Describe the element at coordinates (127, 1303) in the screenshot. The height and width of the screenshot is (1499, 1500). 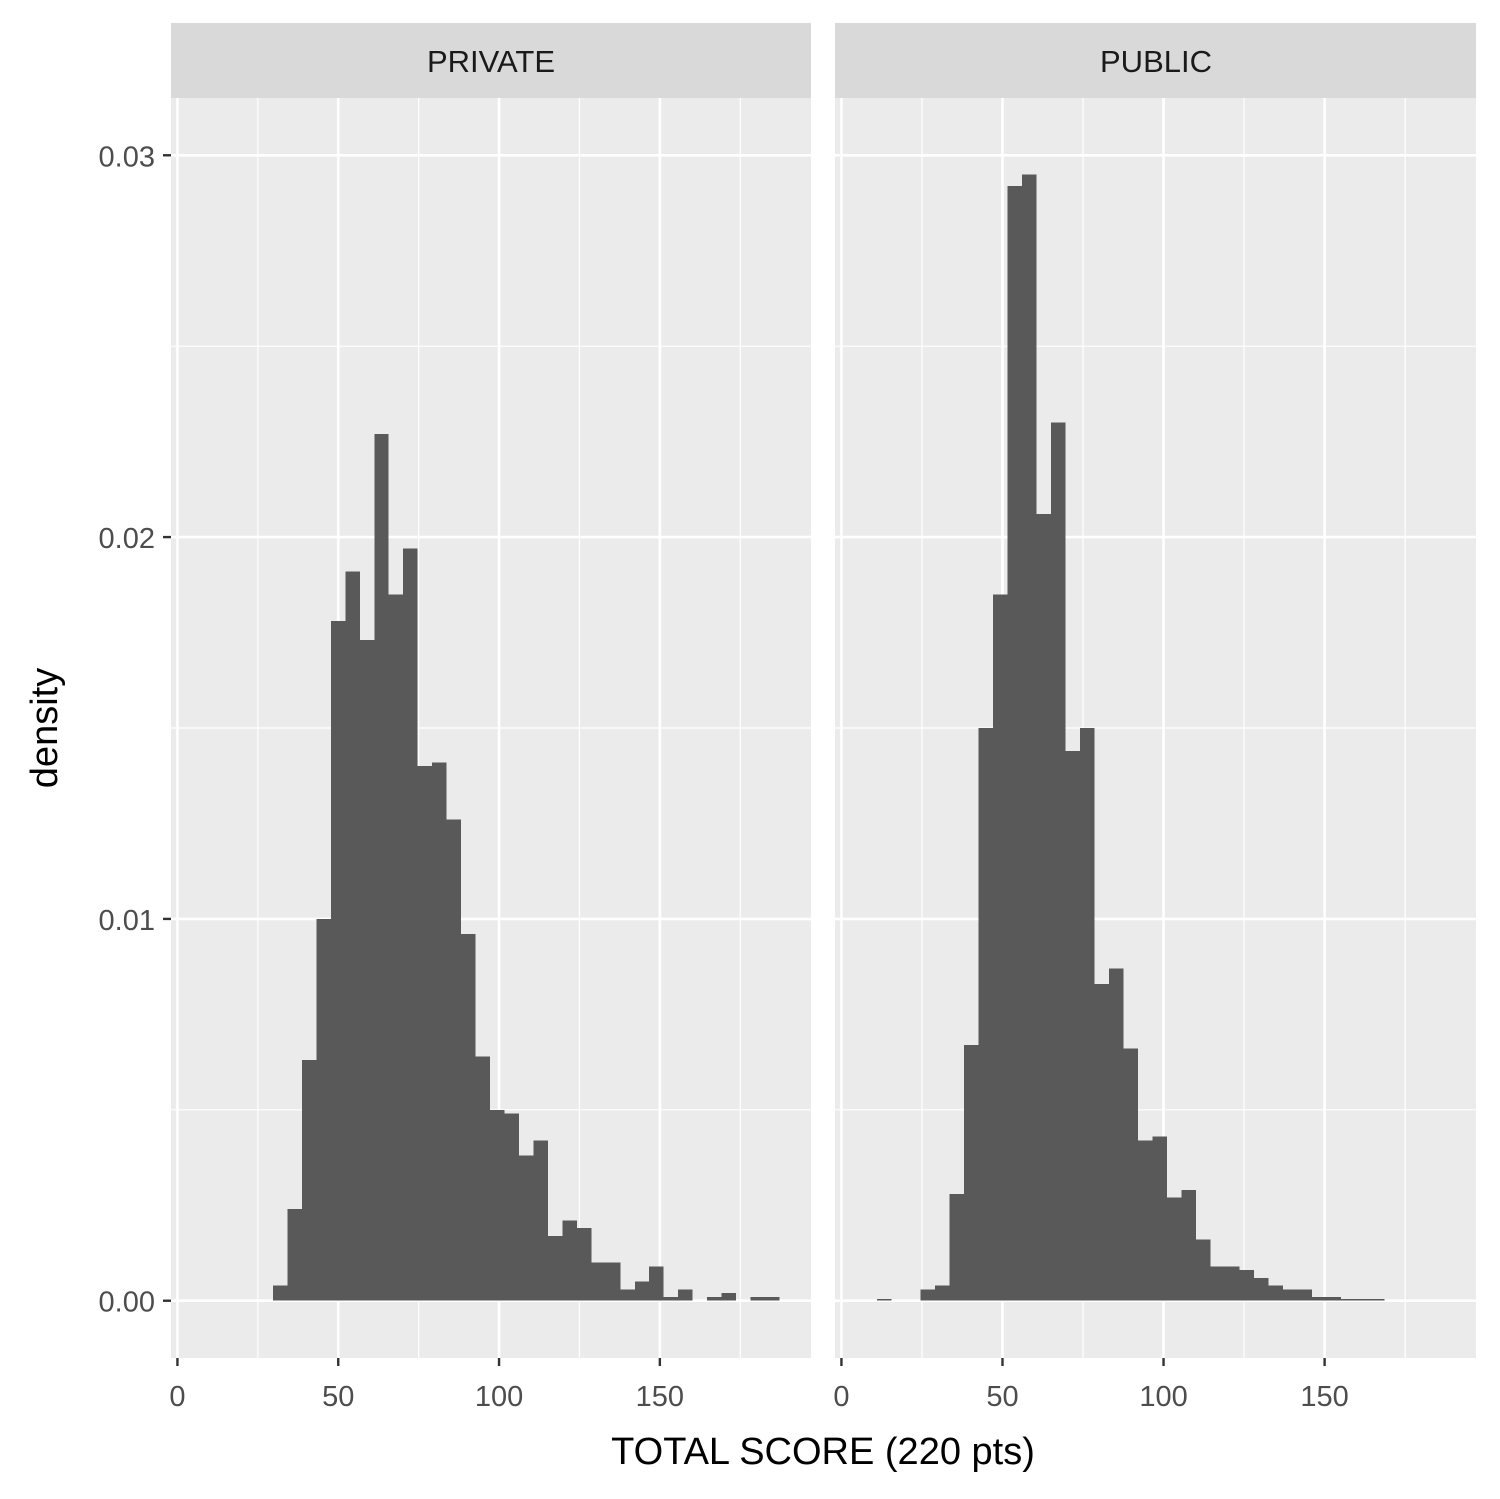
I see `y-tick-label: 0.00` at that location.